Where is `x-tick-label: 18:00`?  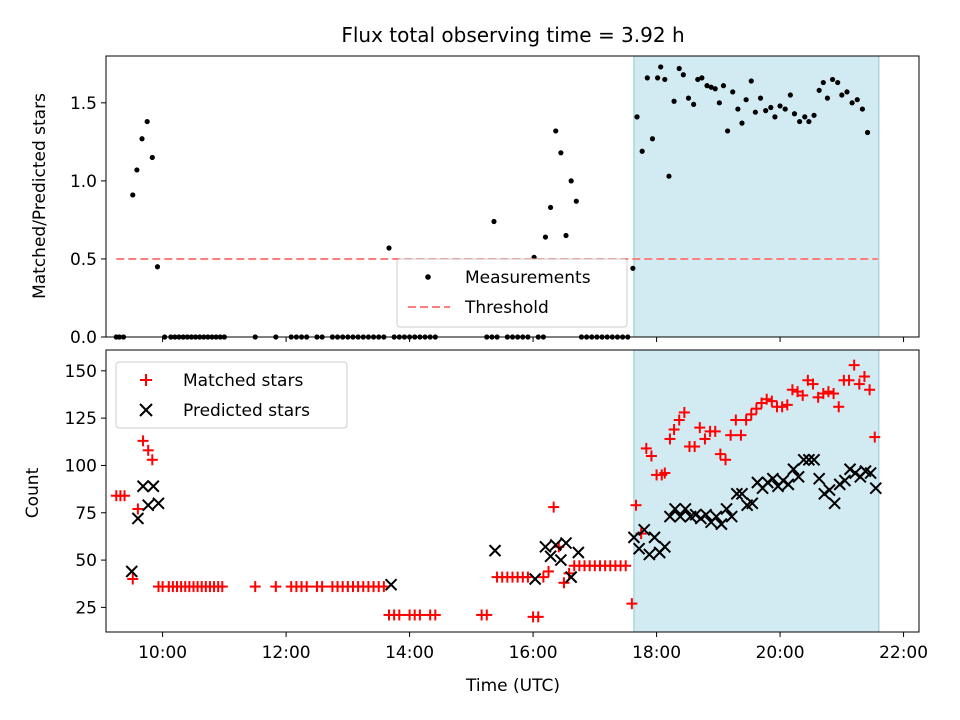
x-tick-label: 18:00 is located at coordinates (656, 653).